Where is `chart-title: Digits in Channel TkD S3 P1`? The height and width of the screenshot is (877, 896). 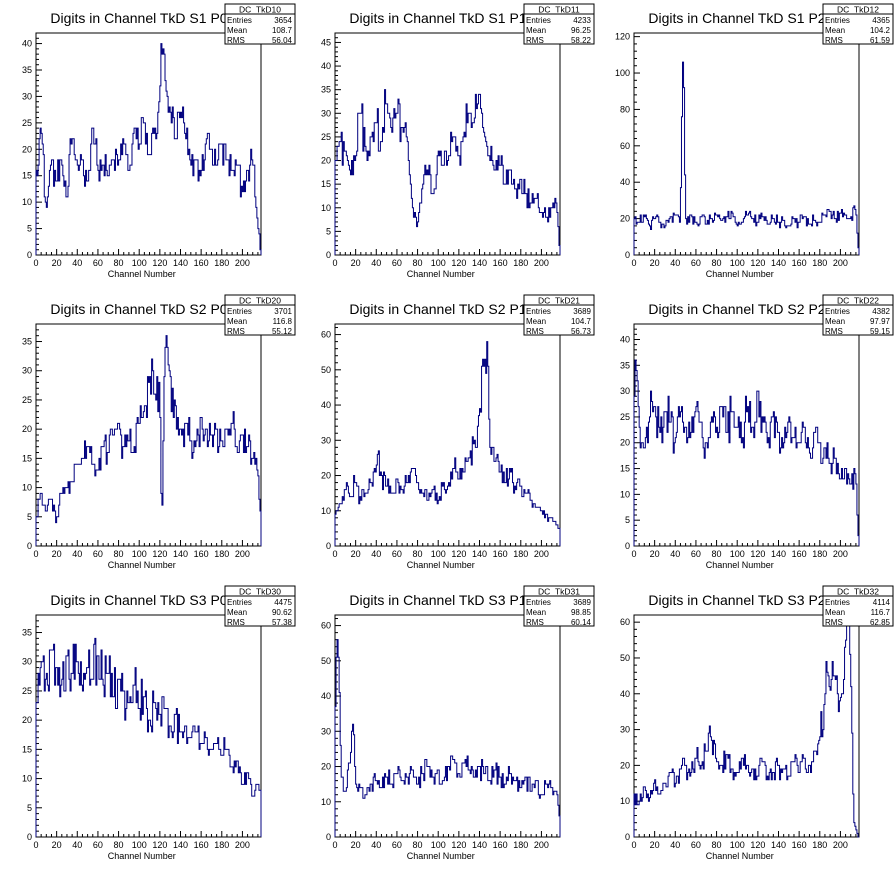
chart-title: Digits in Channel TkD S3 P1 is located at coordinates (437, 600).